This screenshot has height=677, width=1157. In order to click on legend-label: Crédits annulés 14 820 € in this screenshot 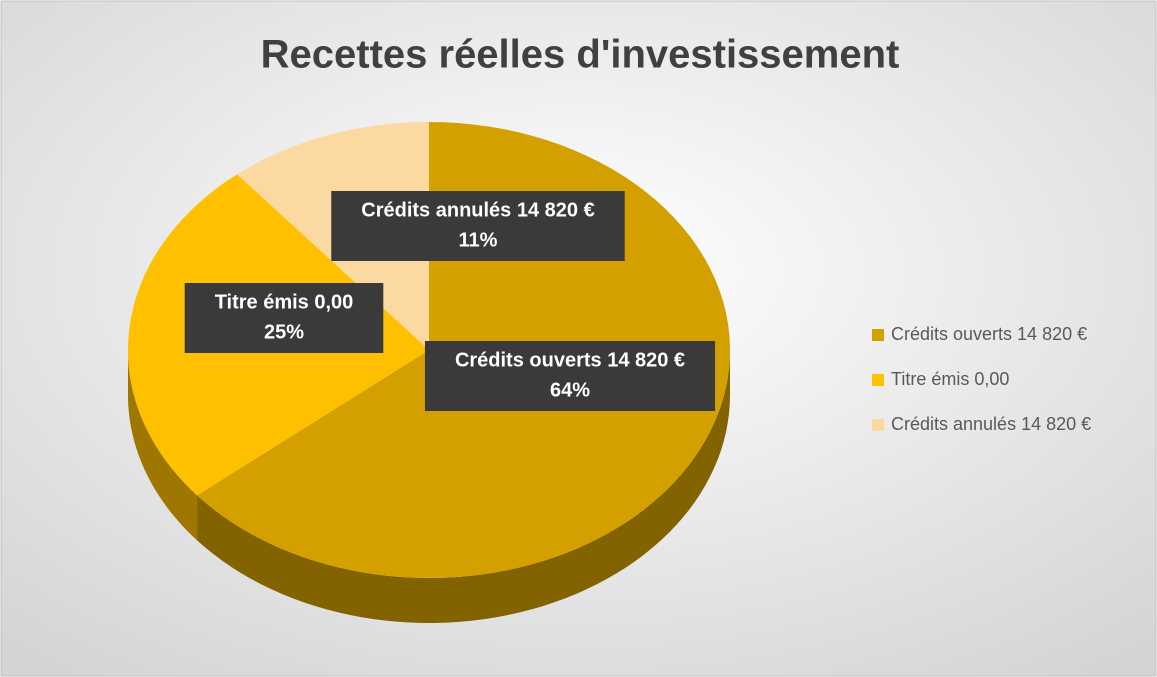, I will do `click(991, 424)`.